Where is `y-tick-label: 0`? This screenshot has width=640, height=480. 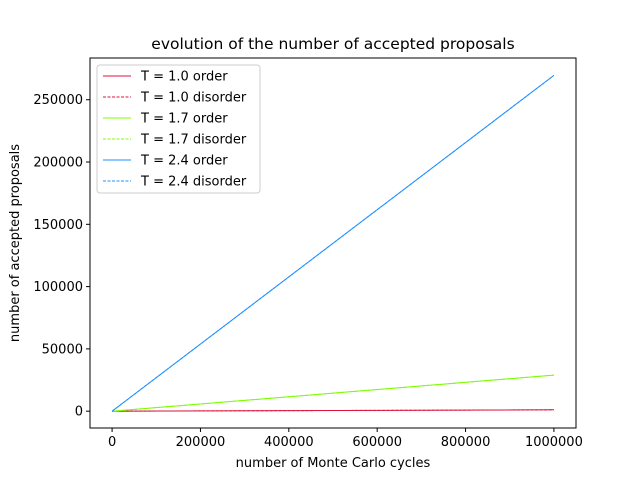
y-tick-label: 0 is located at coordinates (79, 412).